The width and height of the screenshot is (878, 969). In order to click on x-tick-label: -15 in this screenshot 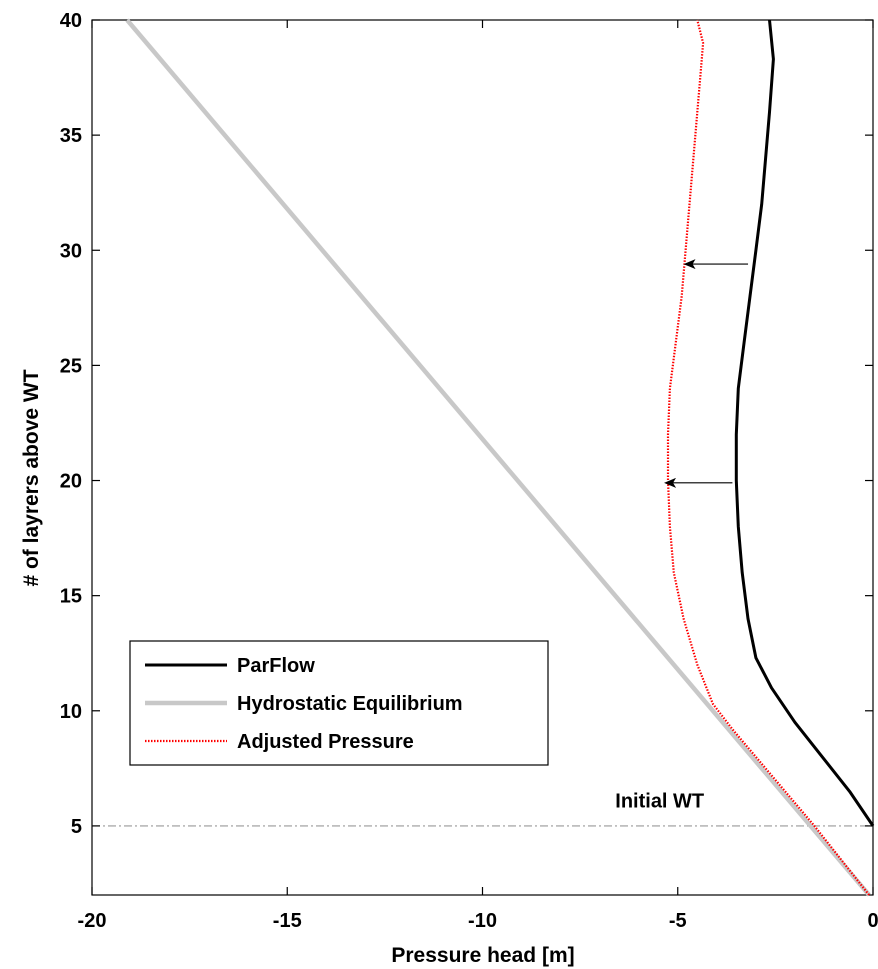, I will do `click(287, 921)`.